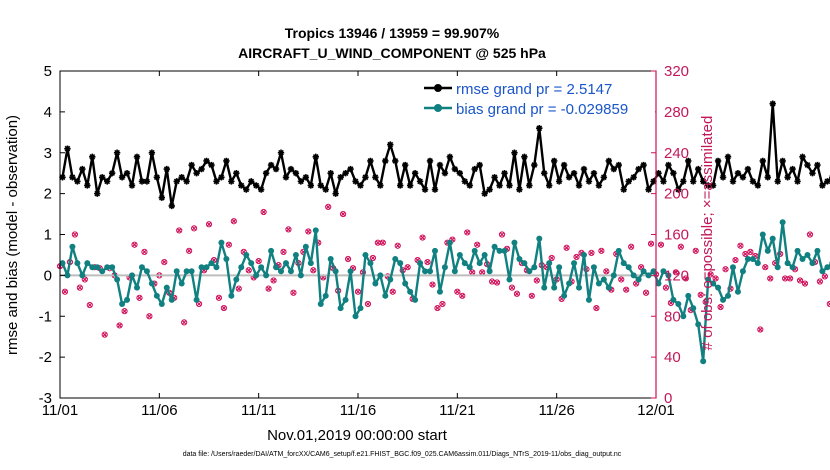  I want to click on y-tick-label-right: 320, so click(676, 71).